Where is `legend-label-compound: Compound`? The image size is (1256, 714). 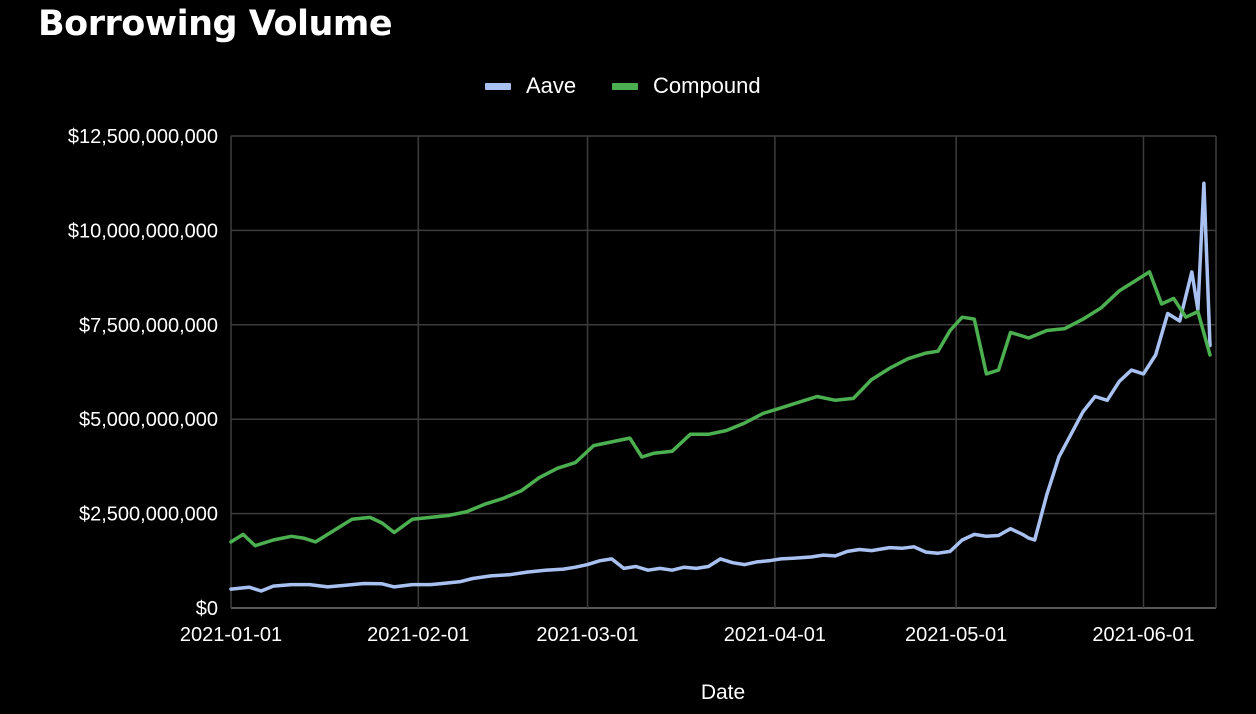 legend-label-compound: Compound is located at coordinates (707, 85).